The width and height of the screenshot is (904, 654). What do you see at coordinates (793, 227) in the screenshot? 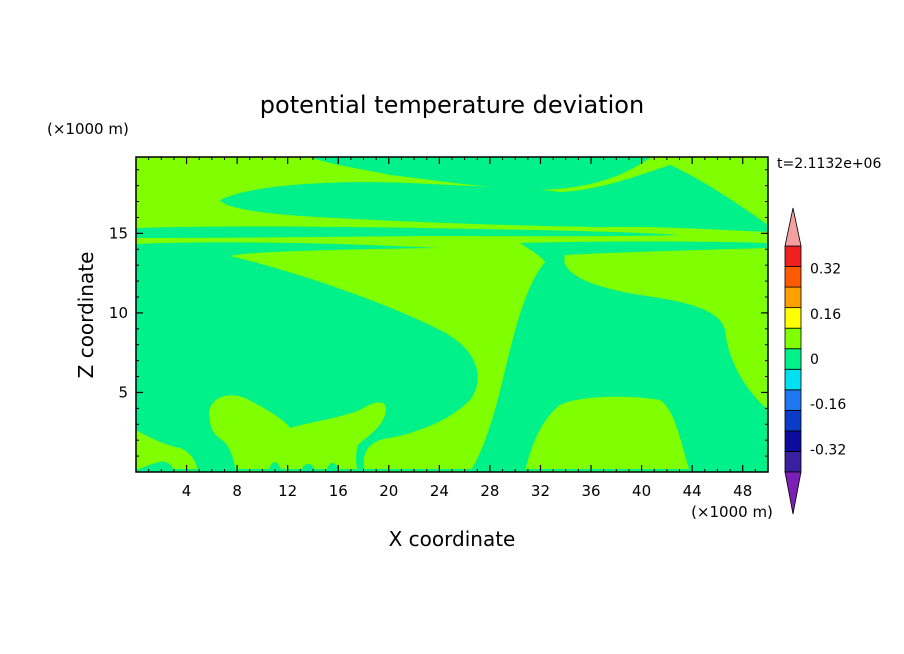
I see `colorbar-over-triangle` at bounding box center [793, 227].